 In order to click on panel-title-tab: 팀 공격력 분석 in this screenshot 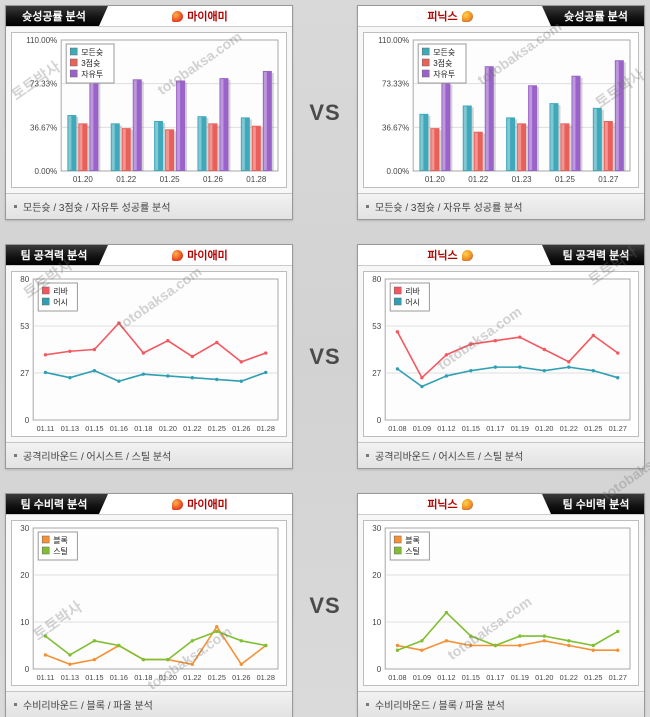, I will do `click(593, 255)`.